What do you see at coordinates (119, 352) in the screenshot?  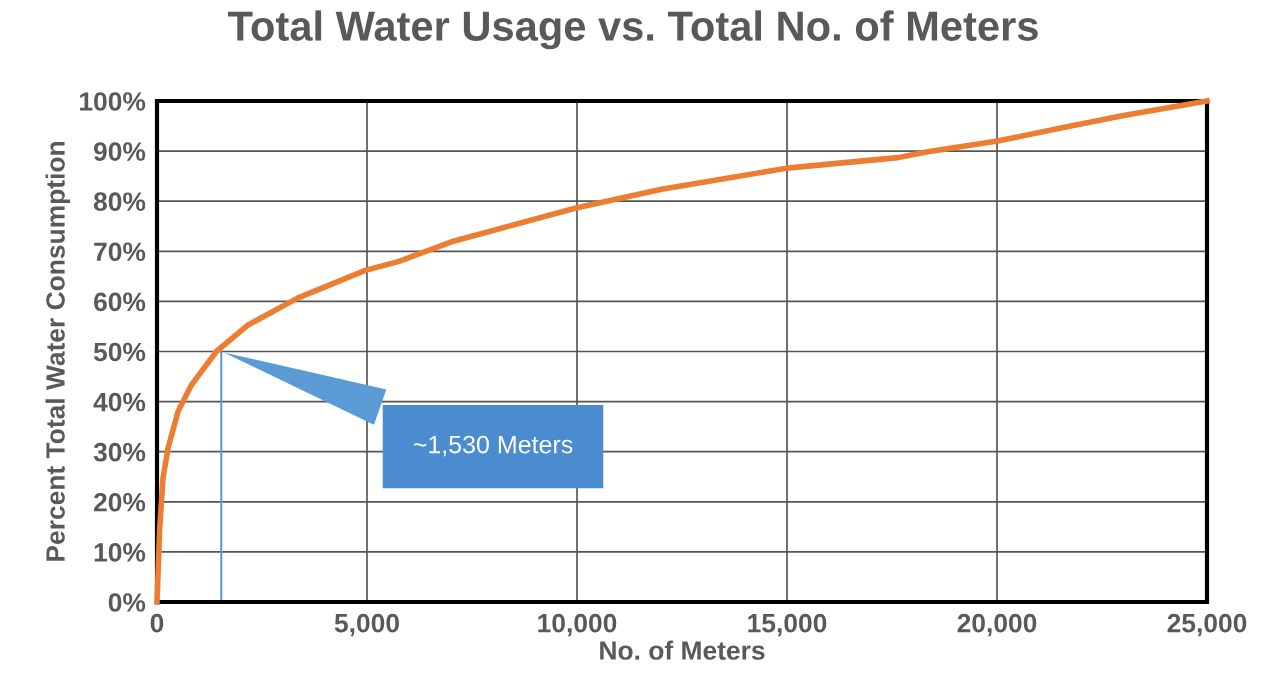 I see `y-tick-label: 50%` at bounding box center [119, 352].